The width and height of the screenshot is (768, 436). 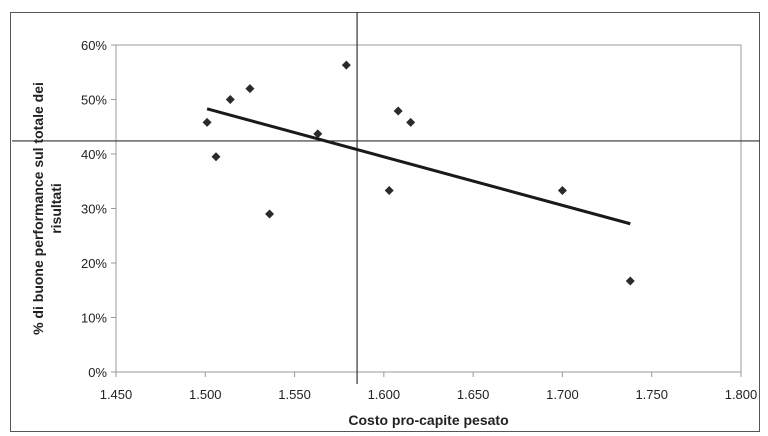 I want to click on x-tick-label: 1.450, so click(x=116, y=394).